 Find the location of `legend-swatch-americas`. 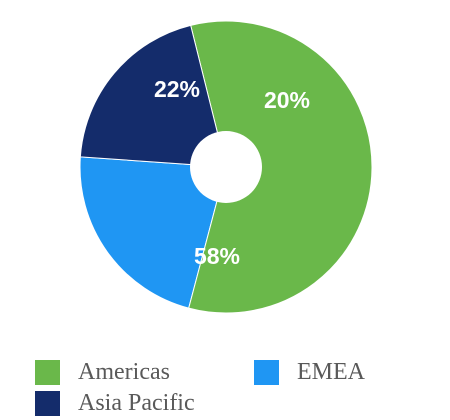

legend-swatch-americas is located at coordinates (47, 372).